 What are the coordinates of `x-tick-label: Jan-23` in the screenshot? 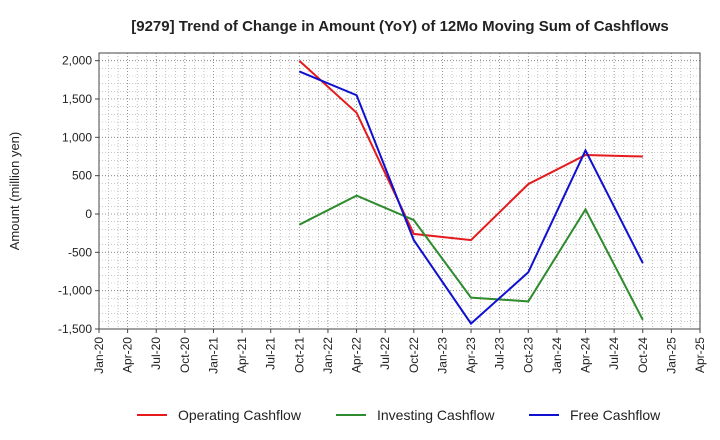 It's located at (442, 355).